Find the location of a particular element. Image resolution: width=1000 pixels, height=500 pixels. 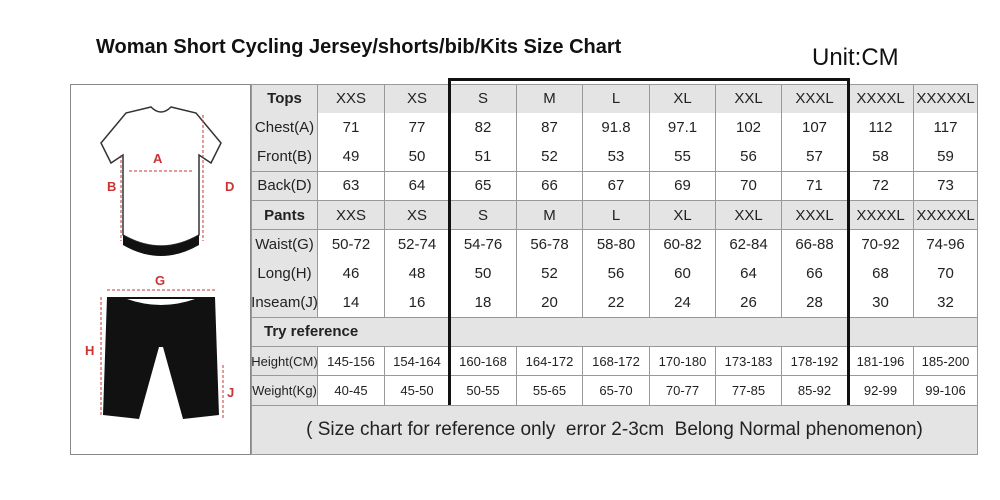

cell: 168-172 is located at coordinates (616, 361).